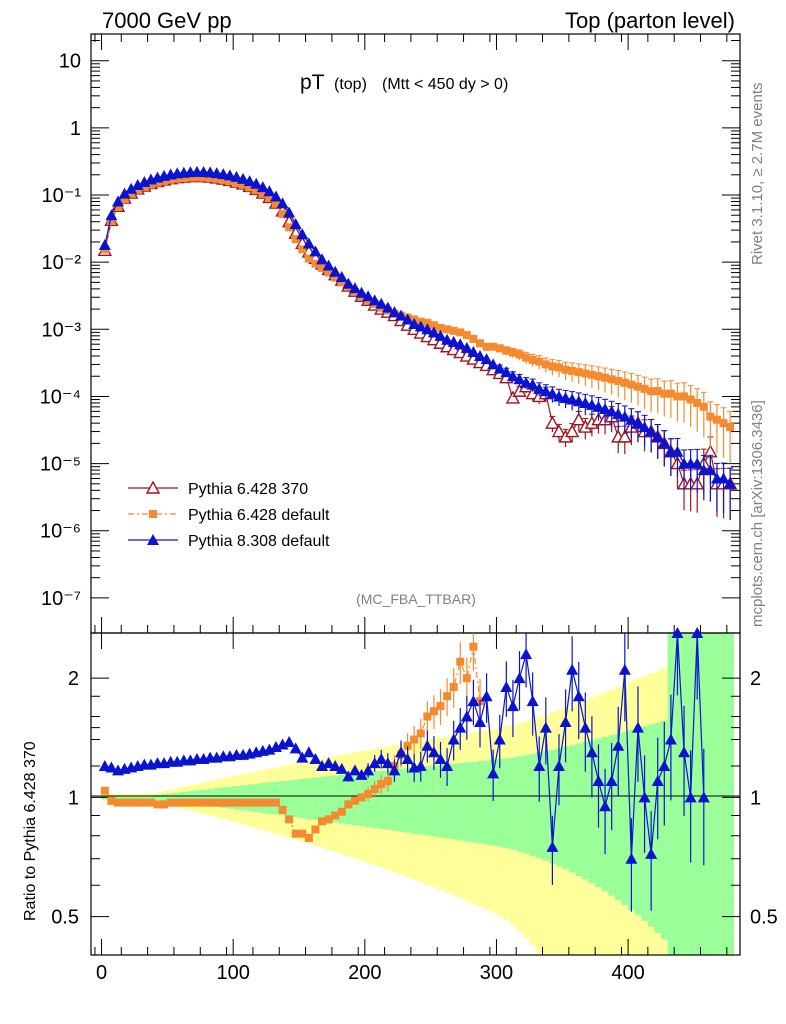 This screenshot has width=786, height=1024. Describe the element at coordinates (167, 20) in the screenshot. I see `header-left: 7000 GeV pp` at that location.